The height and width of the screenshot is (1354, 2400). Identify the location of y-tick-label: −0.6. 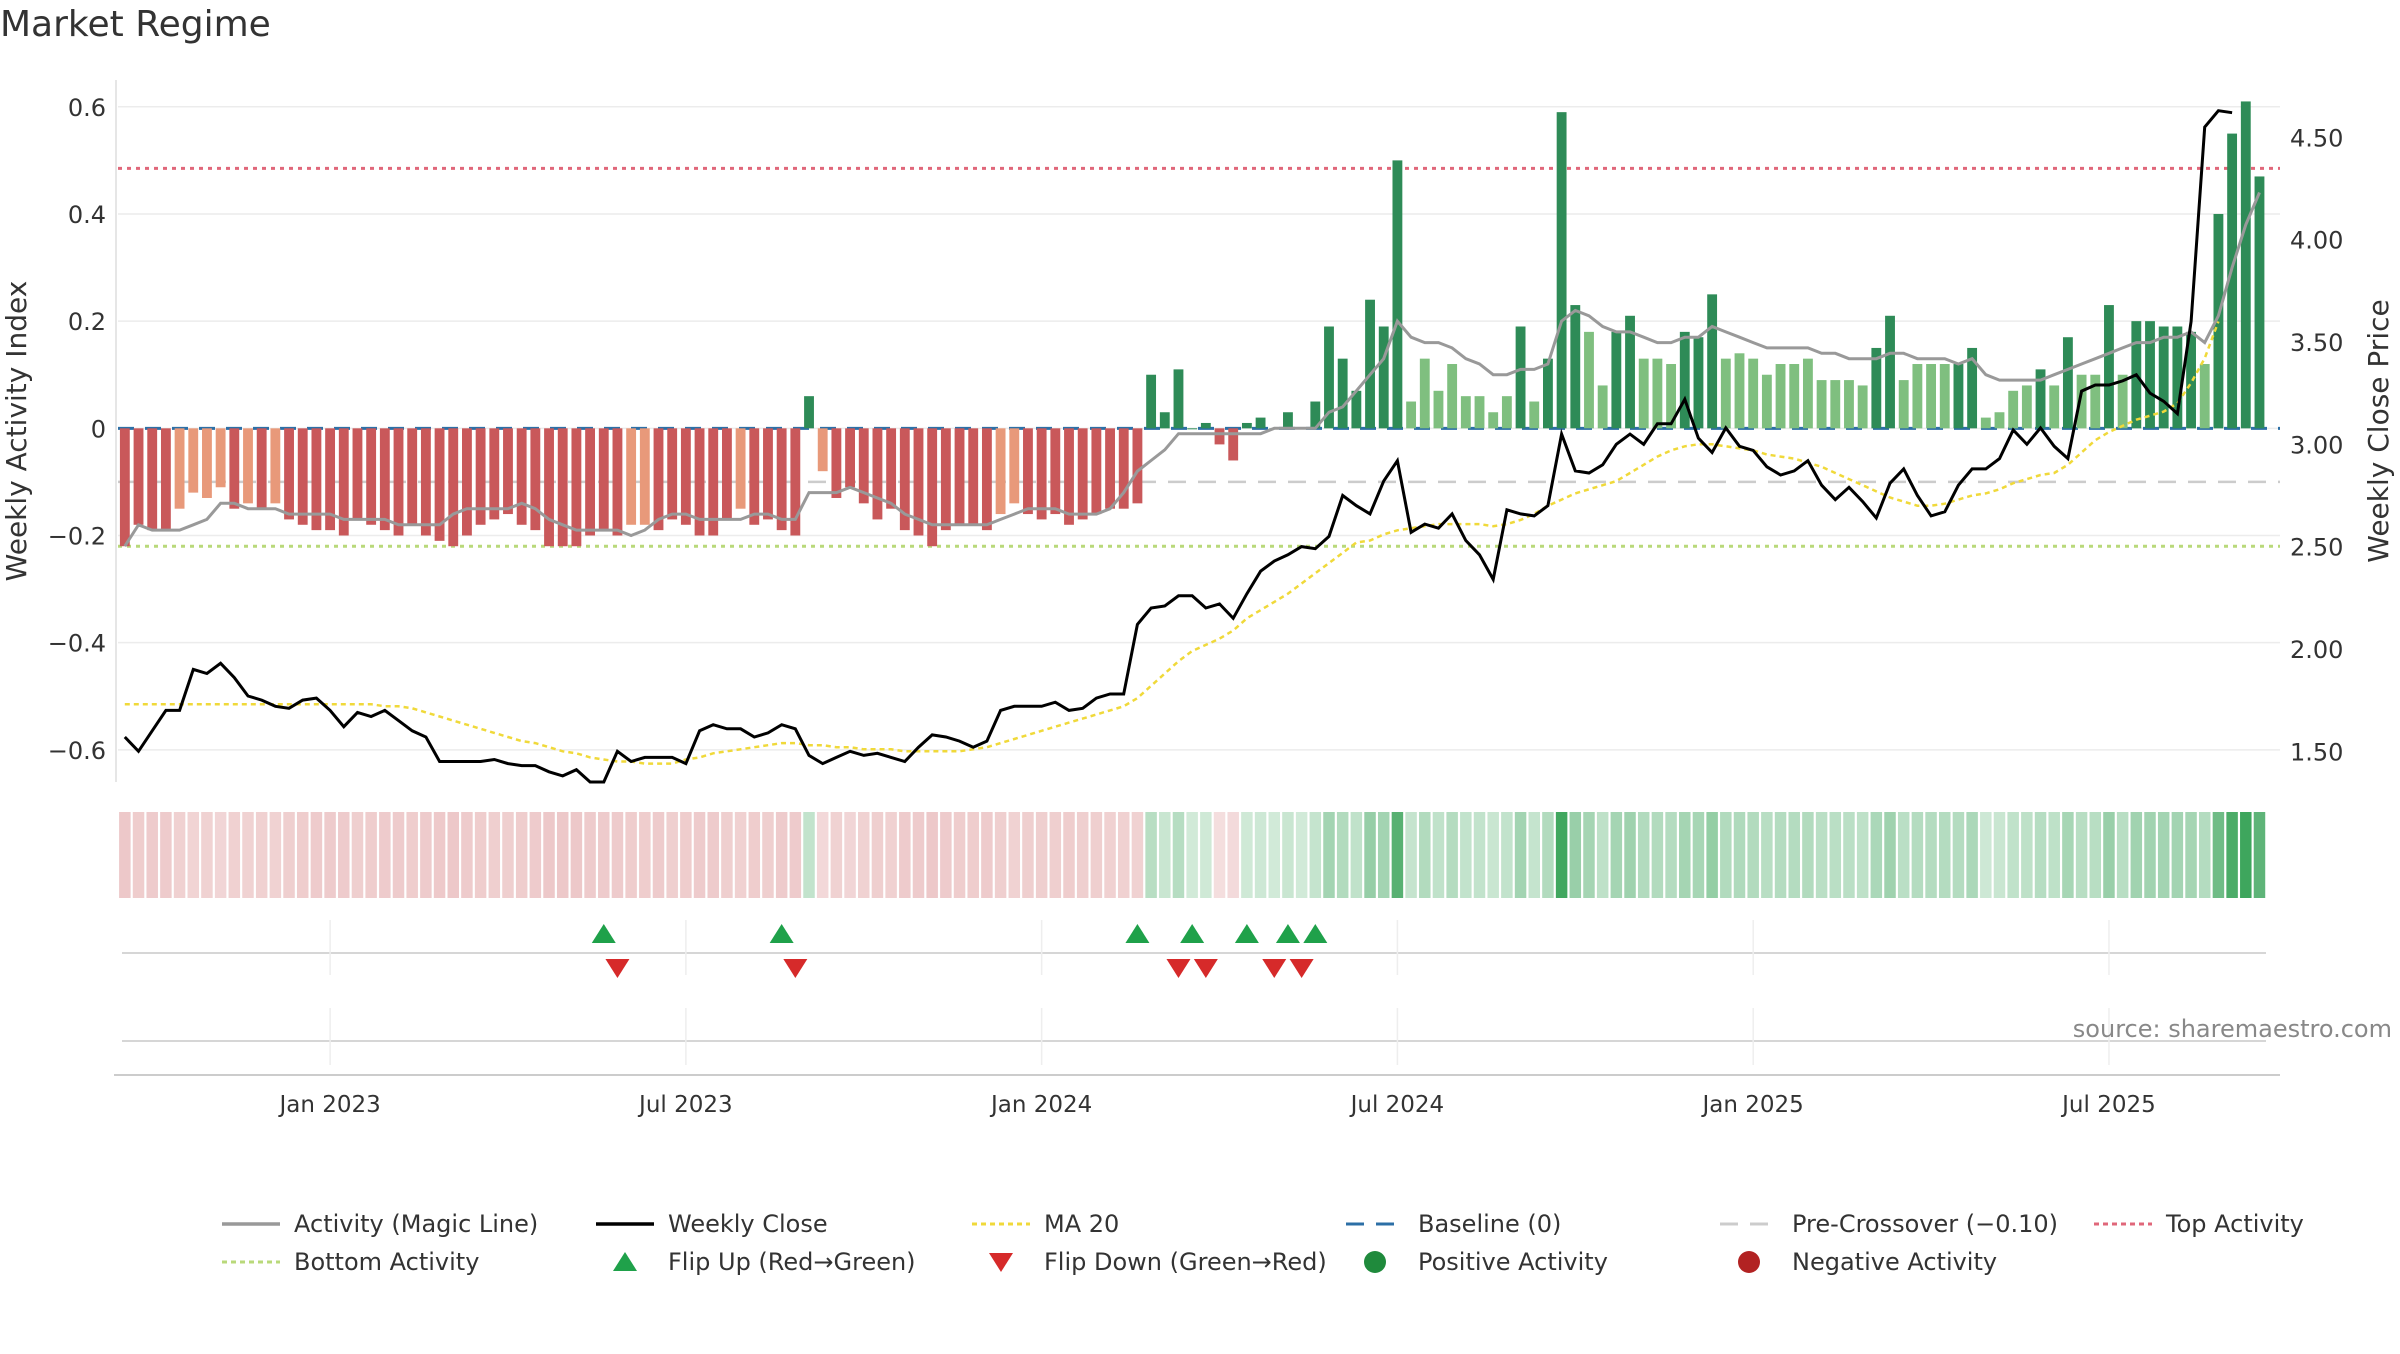
(77, 751).